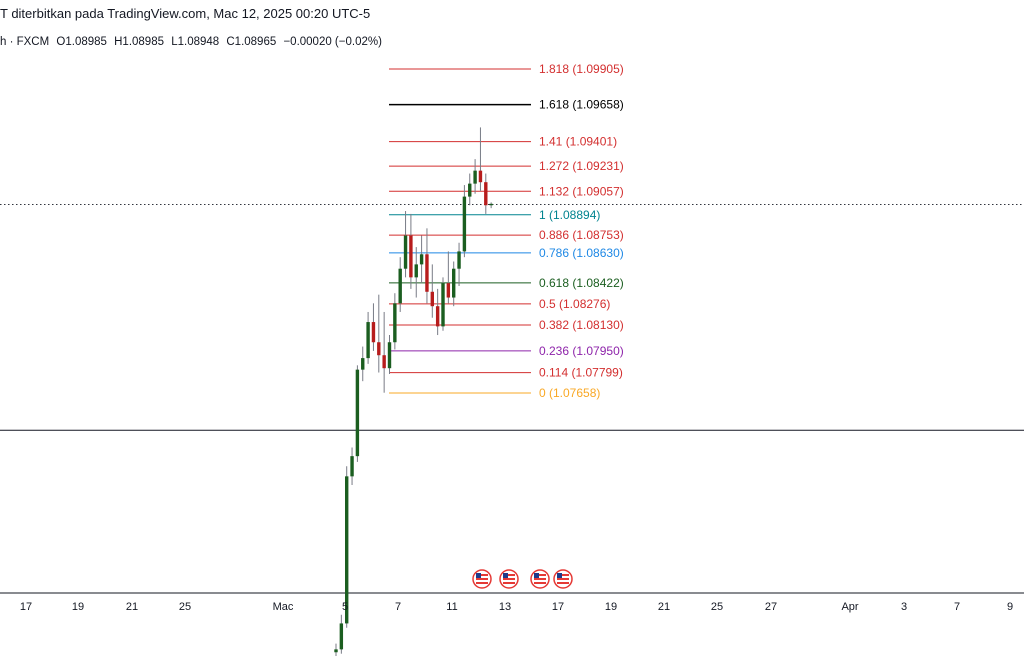  I want to click on time-tick-label: Apr, so click(849, 607).